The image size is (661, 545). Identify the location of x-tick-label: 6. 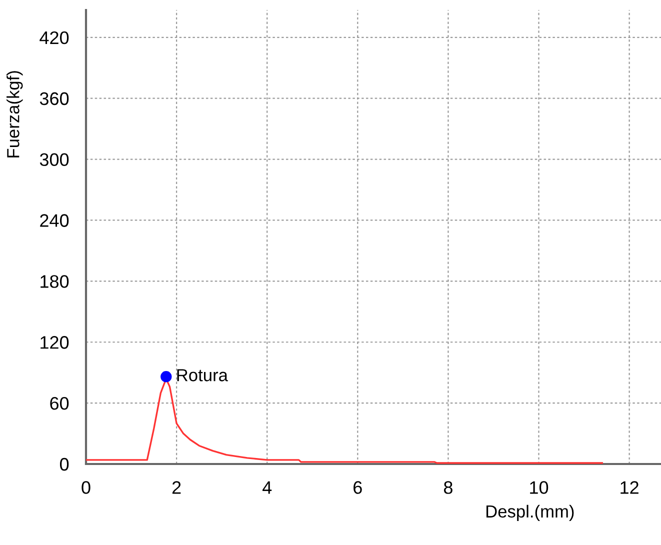
(358, 487).